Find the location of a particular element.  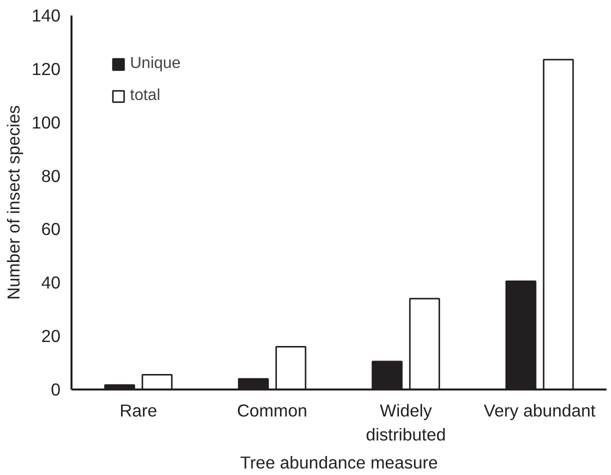

x-axis-title: Tree abundance measure is located at coordinates (339, 462).